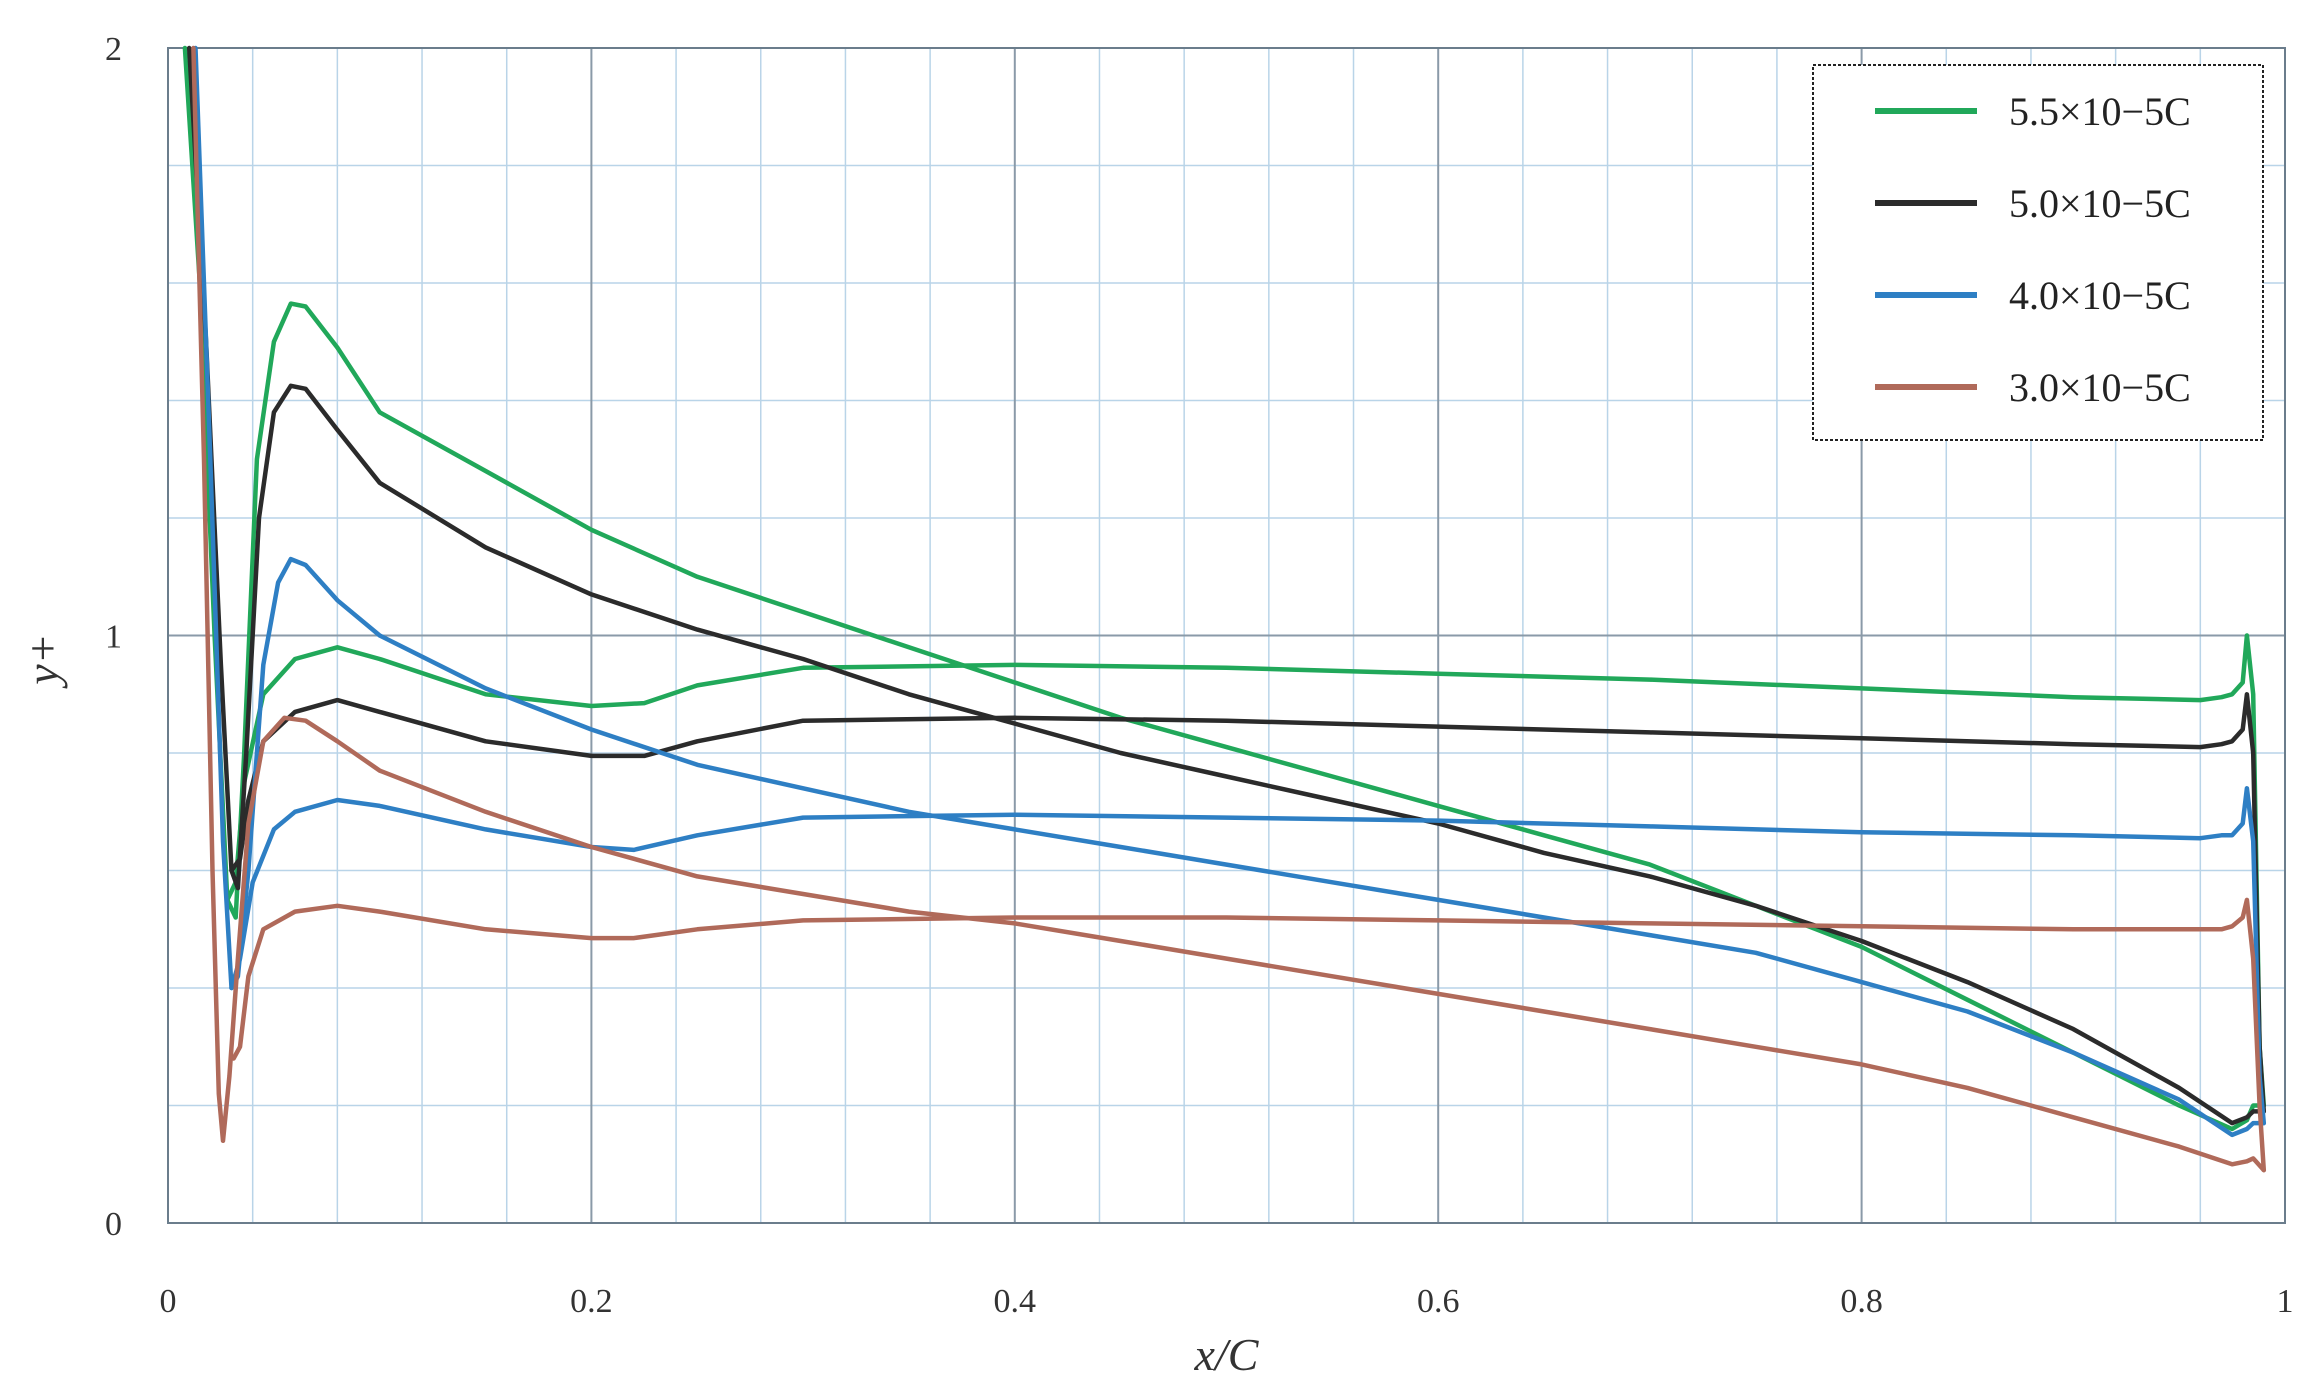 The image size is (2319, 1390). What do you see at coordinates (1227, 1354) in the screenshot?
I see `x-axis-label: x/C` at bounding box center [1227, 1354].